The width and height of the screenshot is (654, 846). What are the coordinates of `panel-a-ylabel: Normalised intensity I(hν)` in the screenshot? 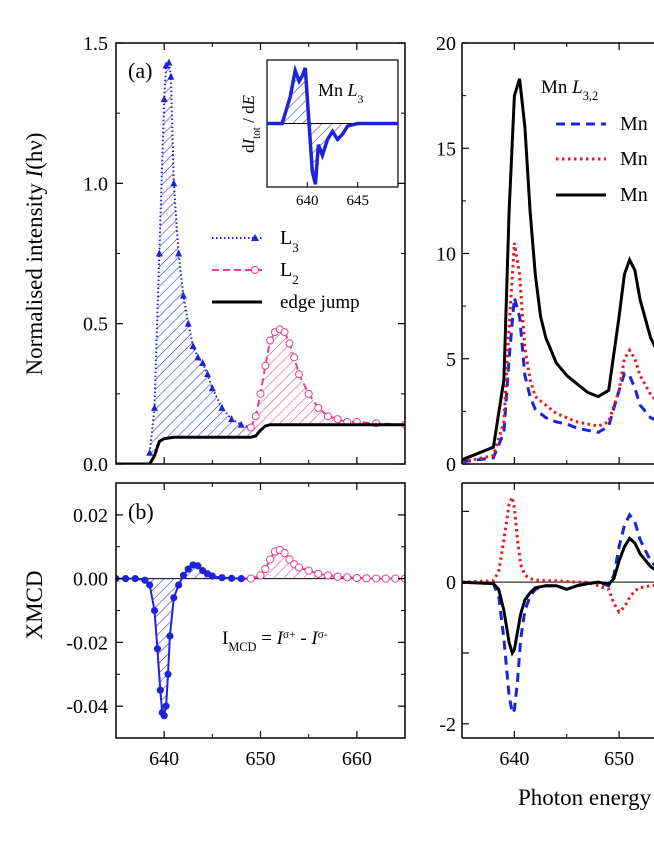 It's located at (34, 254).